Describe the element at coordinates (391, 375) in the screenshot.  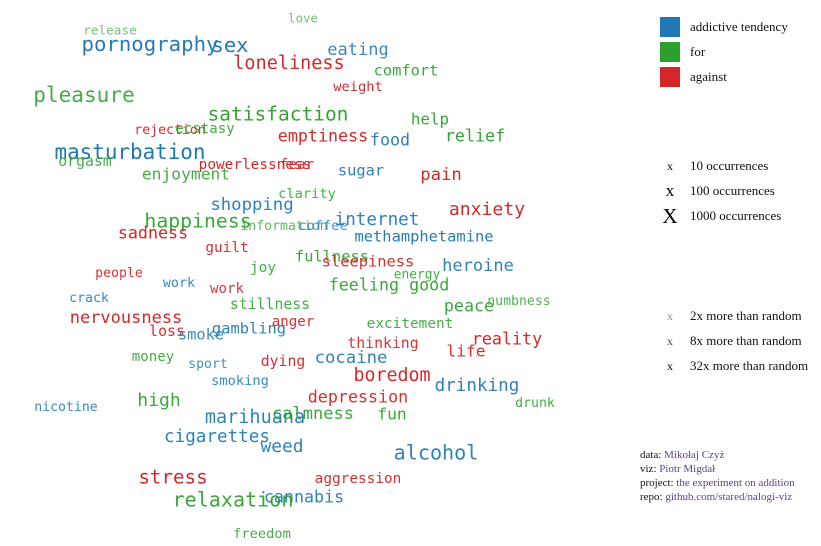
I see `word-label: boredom` at that location.